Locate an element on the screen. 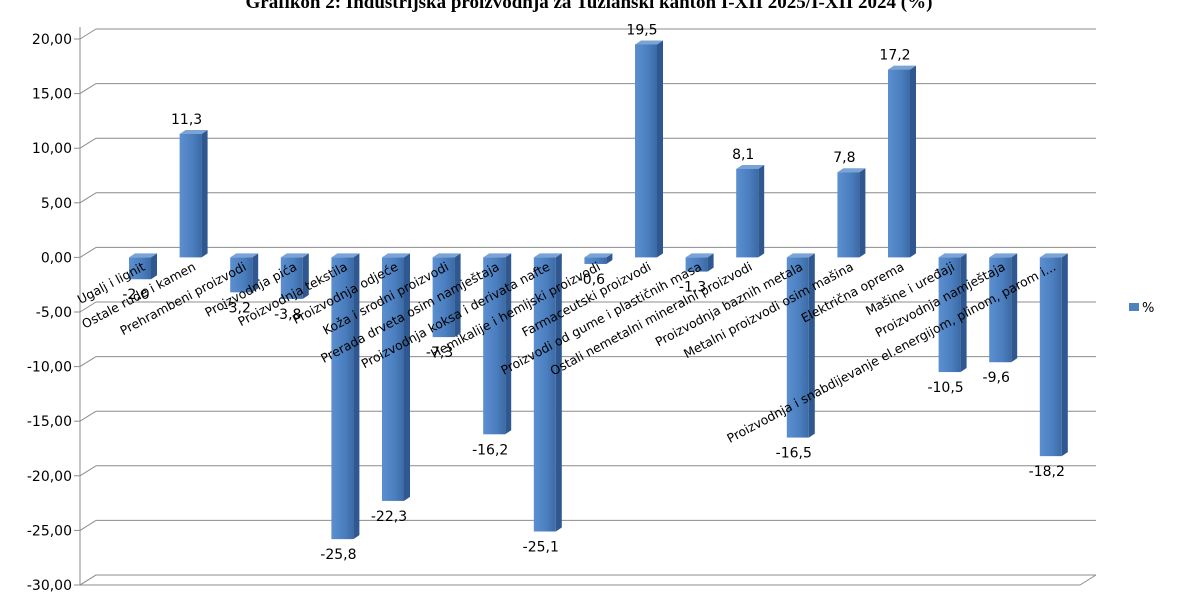 The height and width of the screenshot is (599, 1178). y-tick-label: 10,00 is located at coordinates (52, 149).